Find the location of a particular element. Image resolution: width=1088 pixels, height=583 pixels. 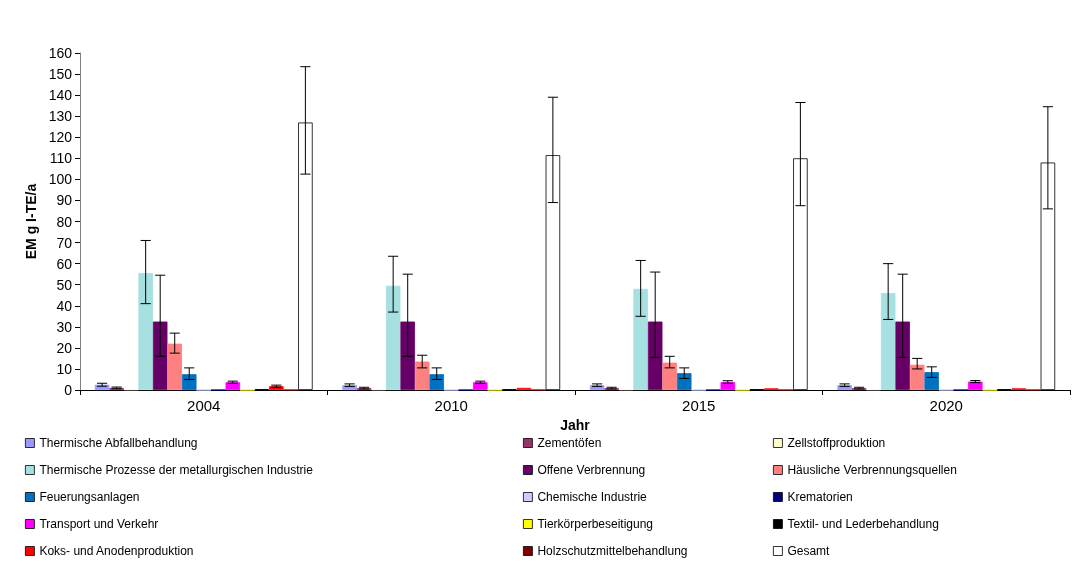

legend-label: Chemische Industrie is located at coordinates (592, 497).